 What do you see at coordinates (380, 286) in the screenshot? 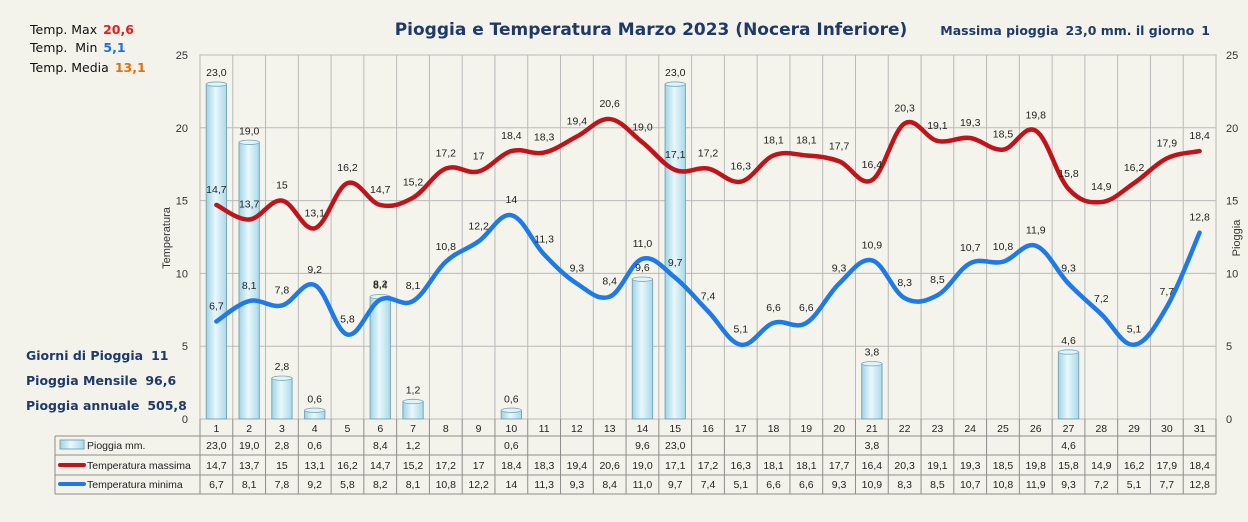
I see `rain-bar-label: 8,4` at bounding box center [380, 286].